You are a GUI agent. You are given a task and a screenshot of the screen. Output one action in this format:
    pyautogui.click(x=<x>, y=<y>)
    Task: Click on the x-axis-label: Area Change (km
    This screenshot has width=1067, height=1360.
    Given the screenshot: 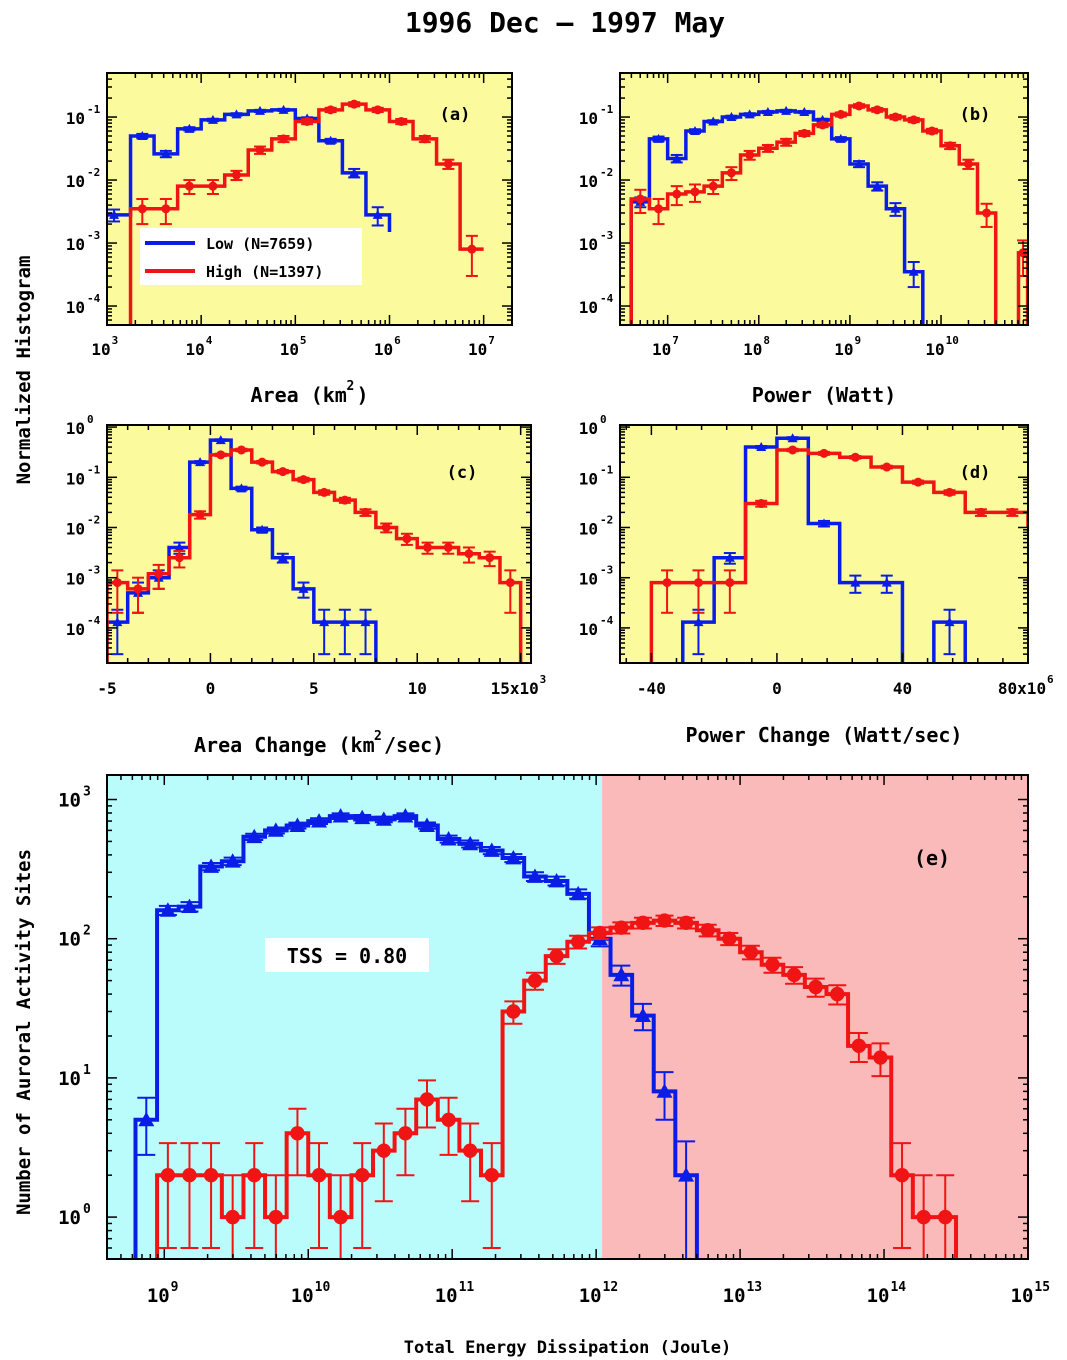 What is the action you would take?
    pyautogui.click(x=284, y=745)
    